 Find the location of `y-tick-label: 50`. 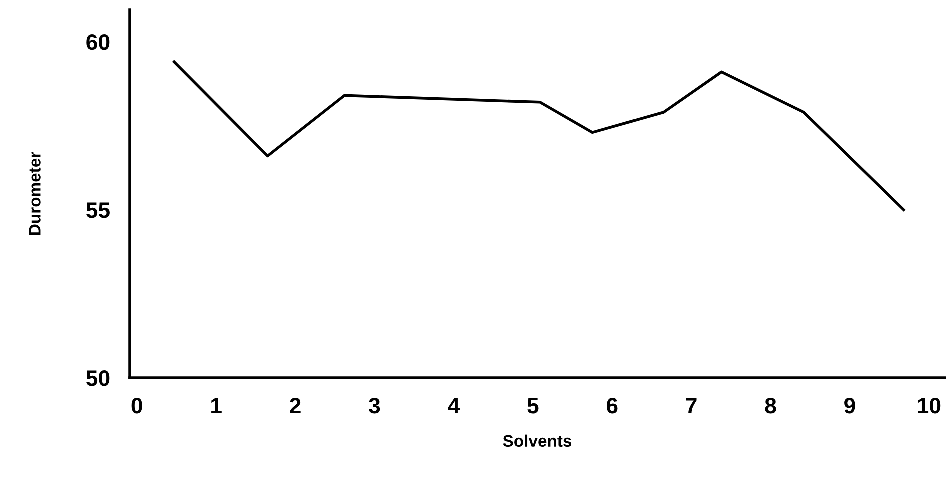

y-tick-label: 50 is located at coordinates (98, 378).